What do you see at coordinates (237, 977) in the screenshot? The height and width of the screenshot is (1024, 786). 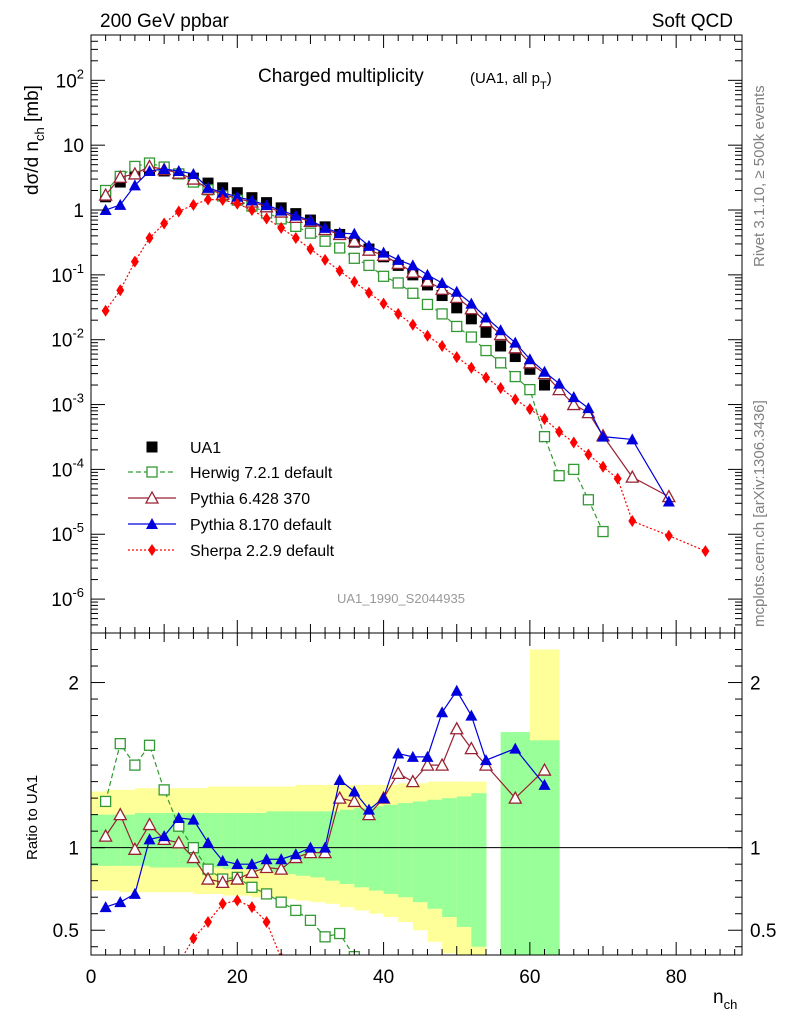 I see `x-tick-label: 20` at bounding box center [237, 977].